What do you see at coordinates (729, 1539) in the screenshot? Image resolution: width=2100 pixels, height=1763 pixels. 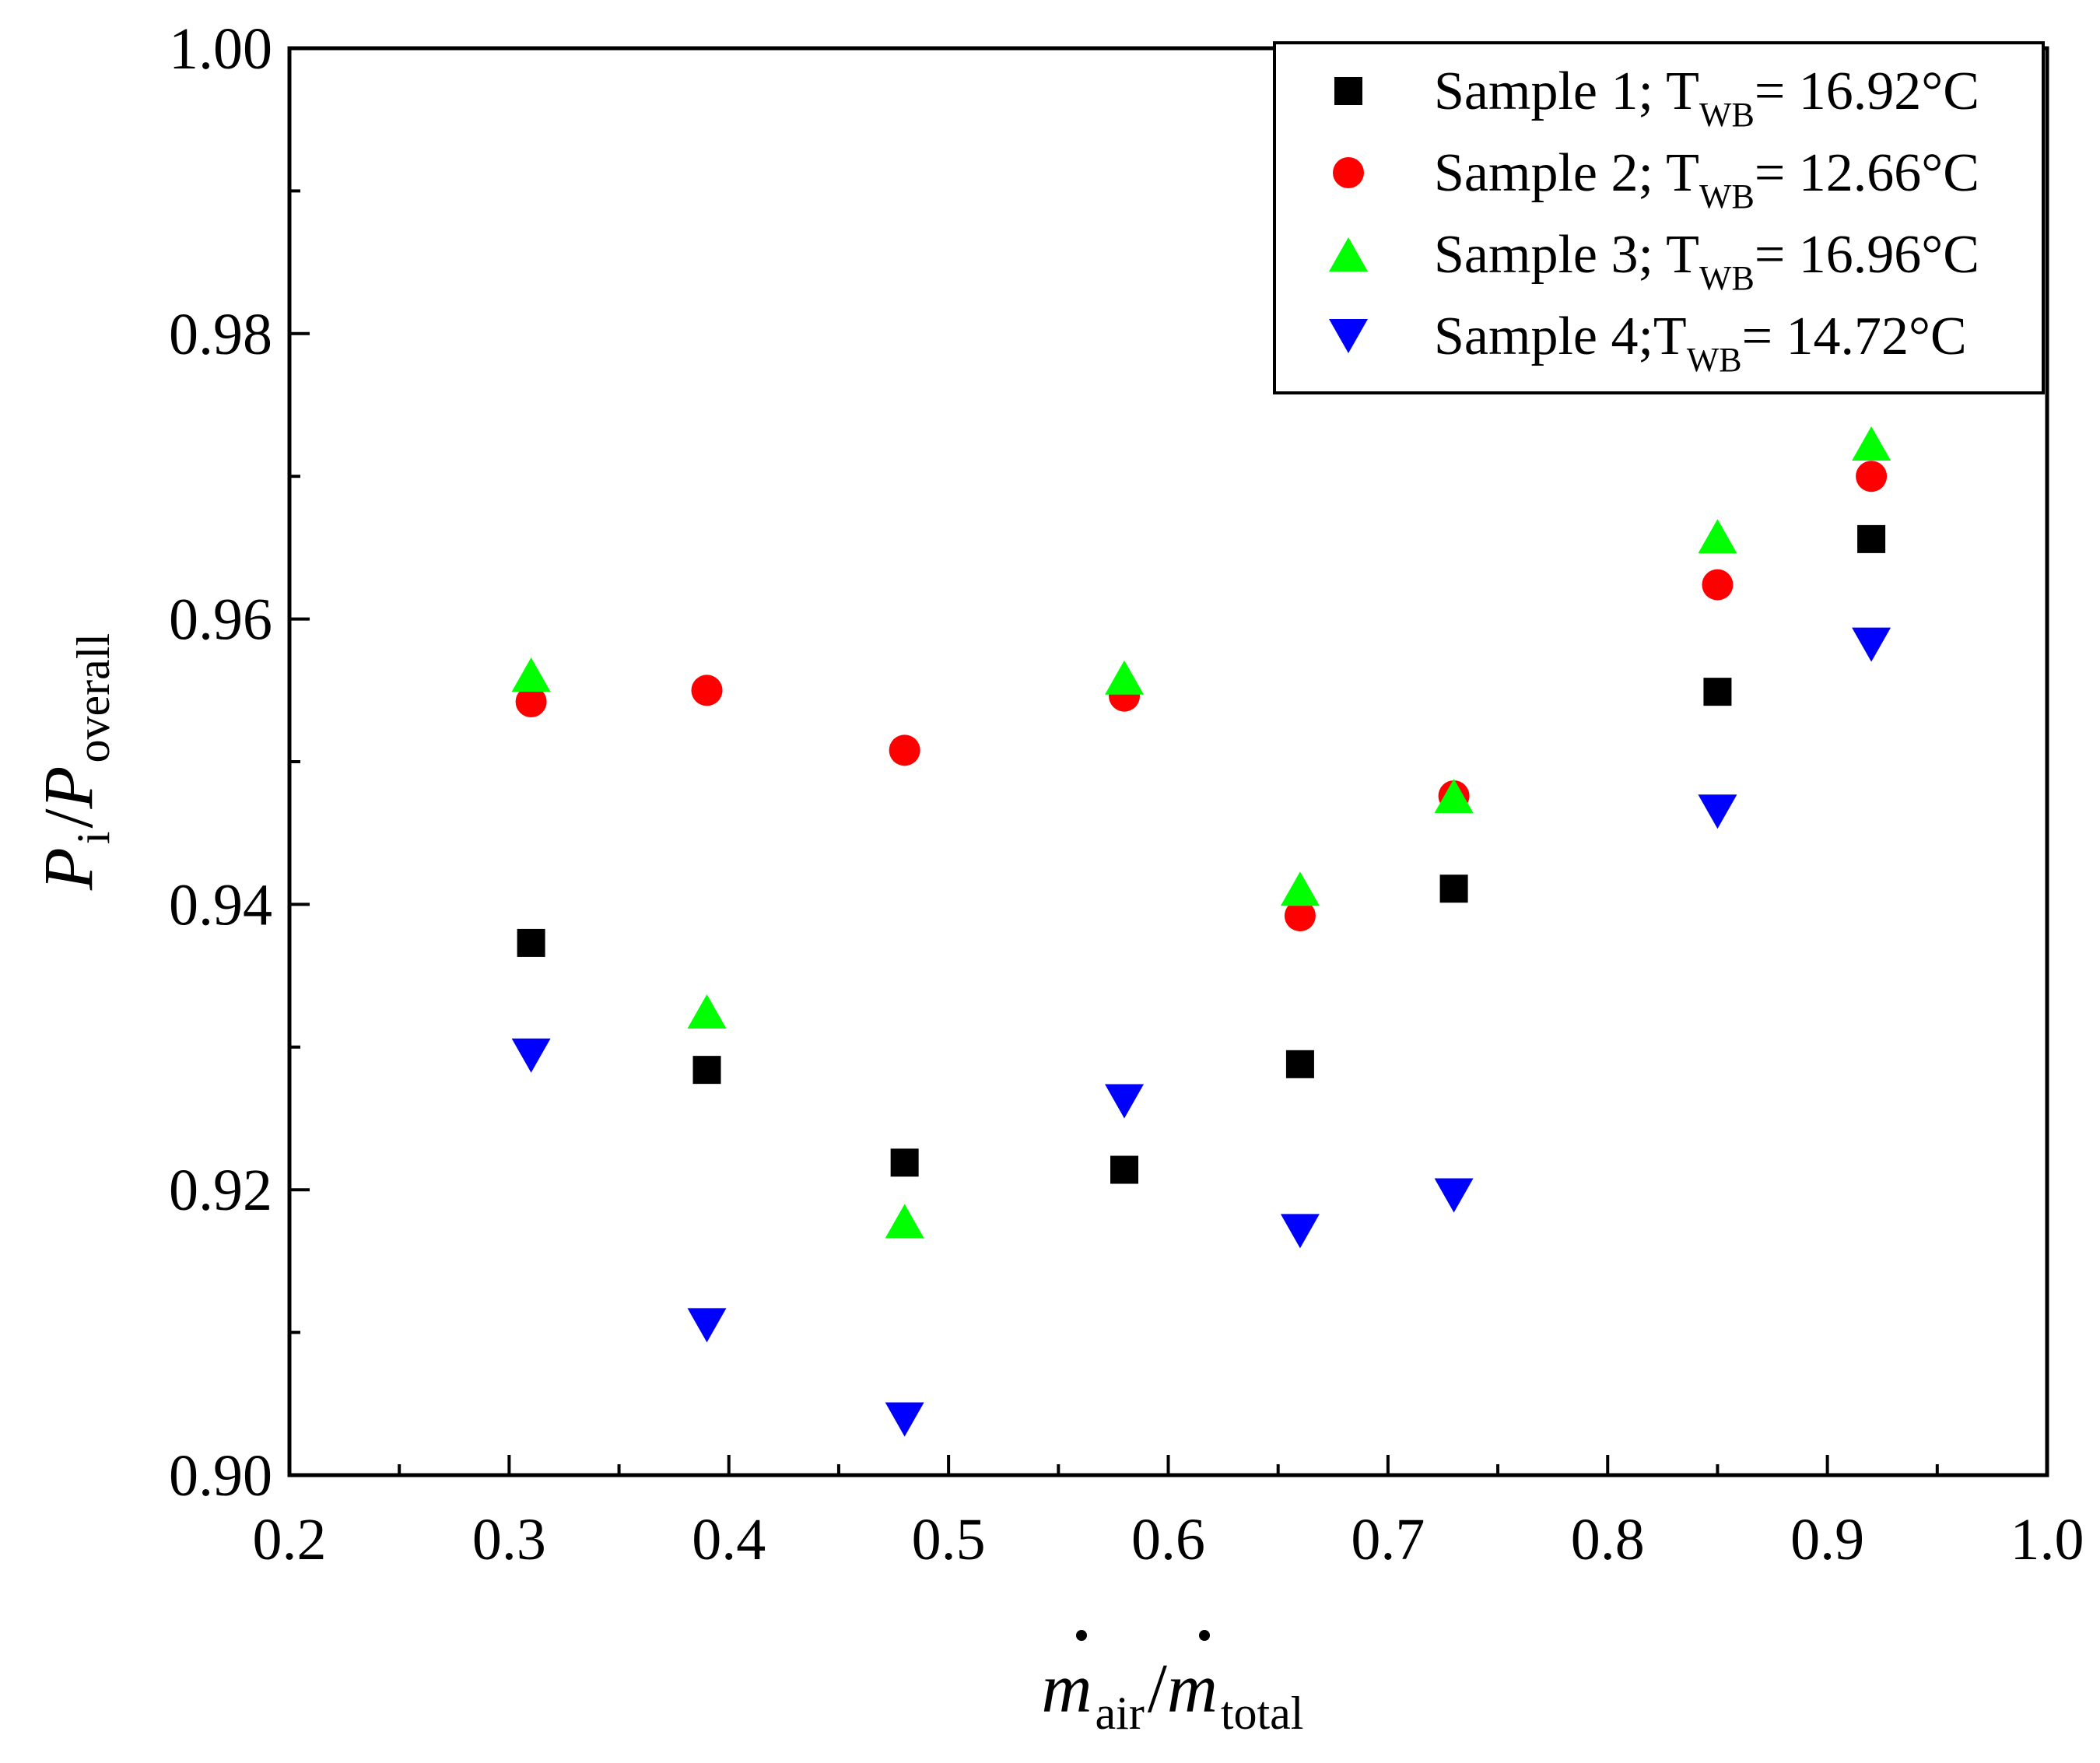 I see `x-tick-label: 0.4` at bounding box center [729, 1539].